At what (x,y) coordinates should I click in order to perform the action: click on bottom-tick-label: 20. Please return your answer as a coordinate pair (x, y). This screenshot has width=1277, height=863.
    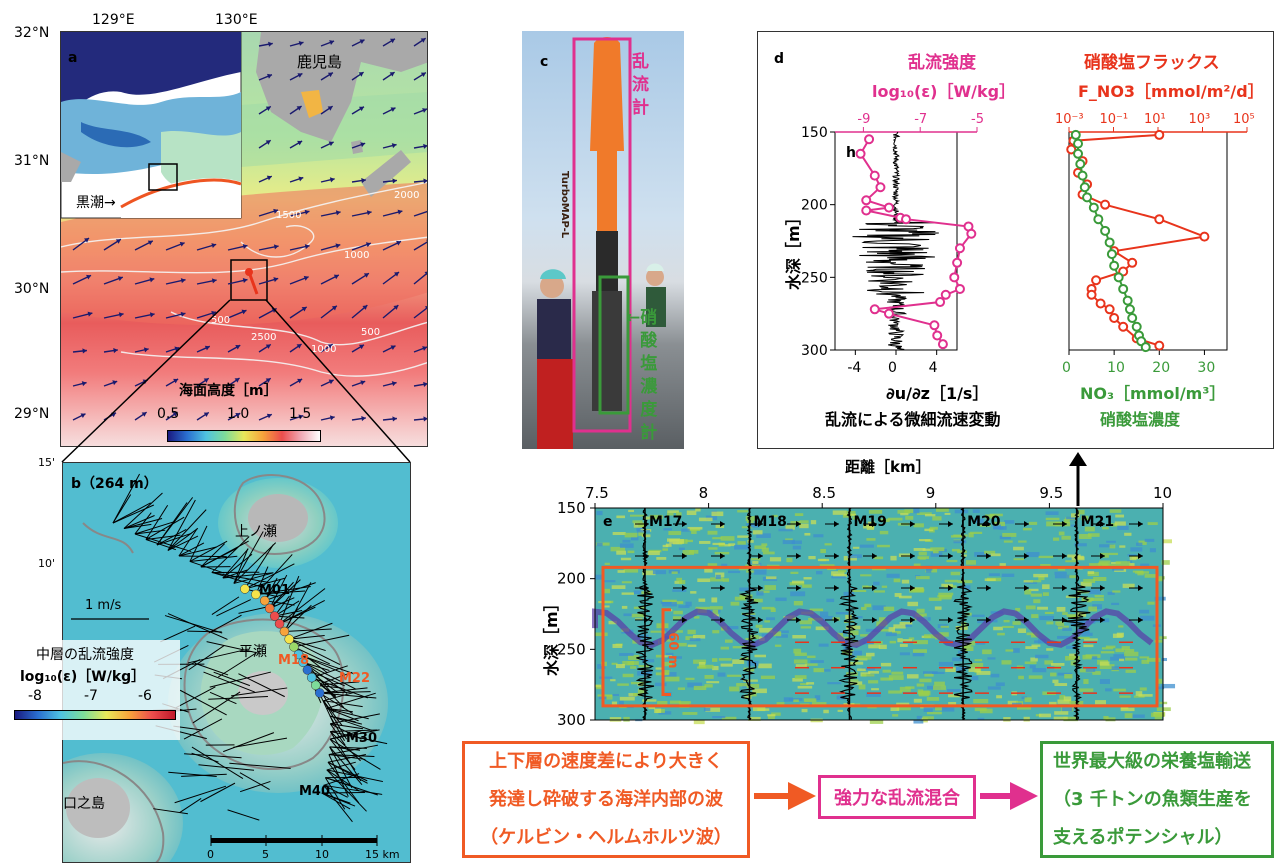
    Looking at the image, I should click on (1161, 368).